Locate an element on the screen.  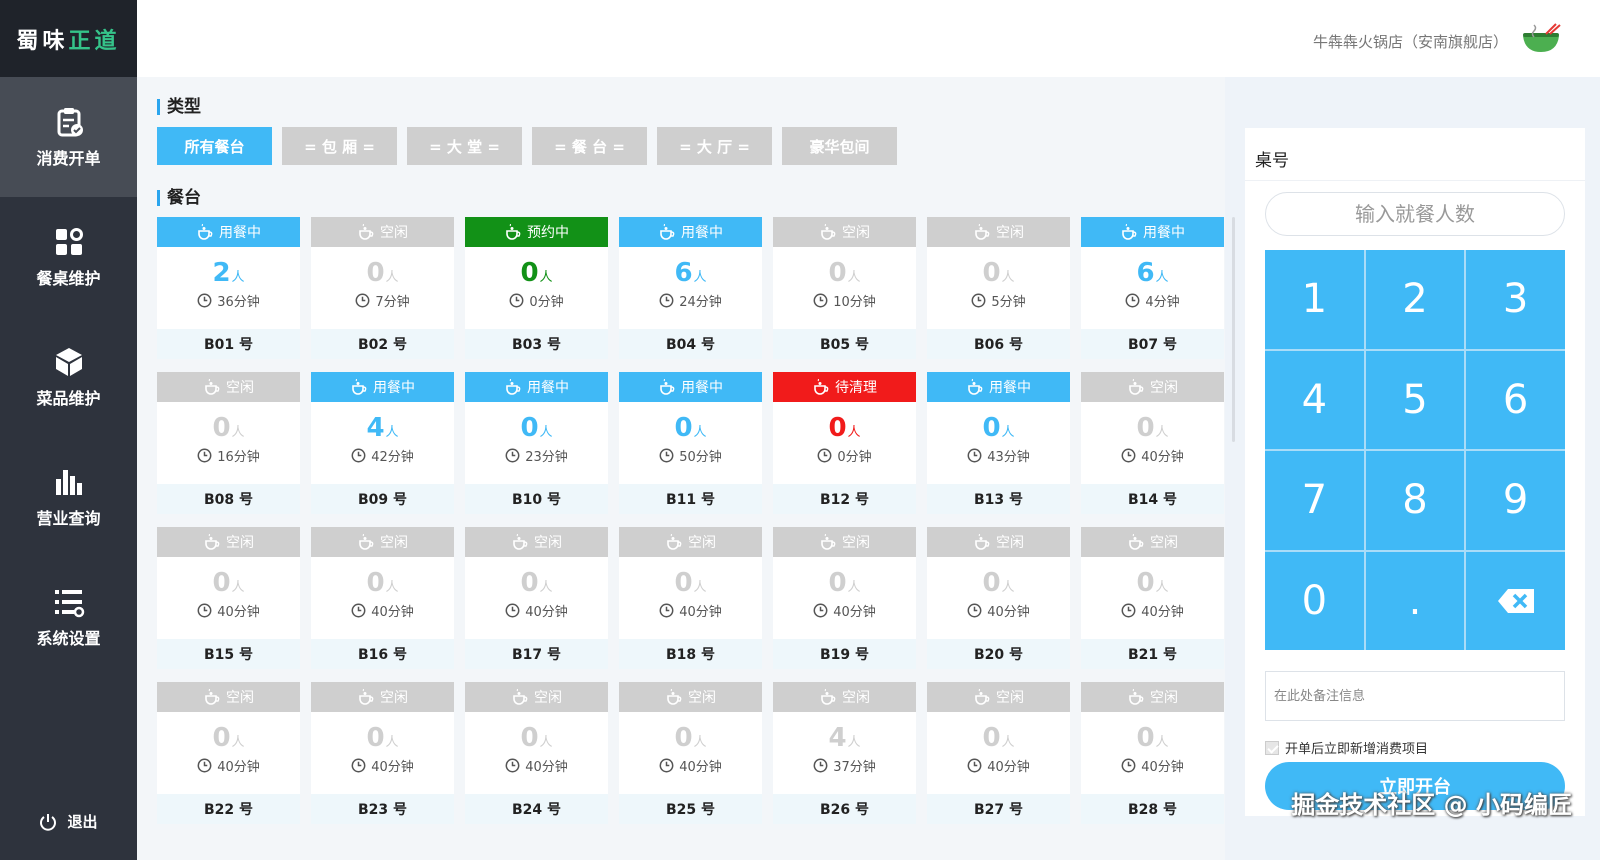
table-people: 6人 is located at coordinates (1152, 273).